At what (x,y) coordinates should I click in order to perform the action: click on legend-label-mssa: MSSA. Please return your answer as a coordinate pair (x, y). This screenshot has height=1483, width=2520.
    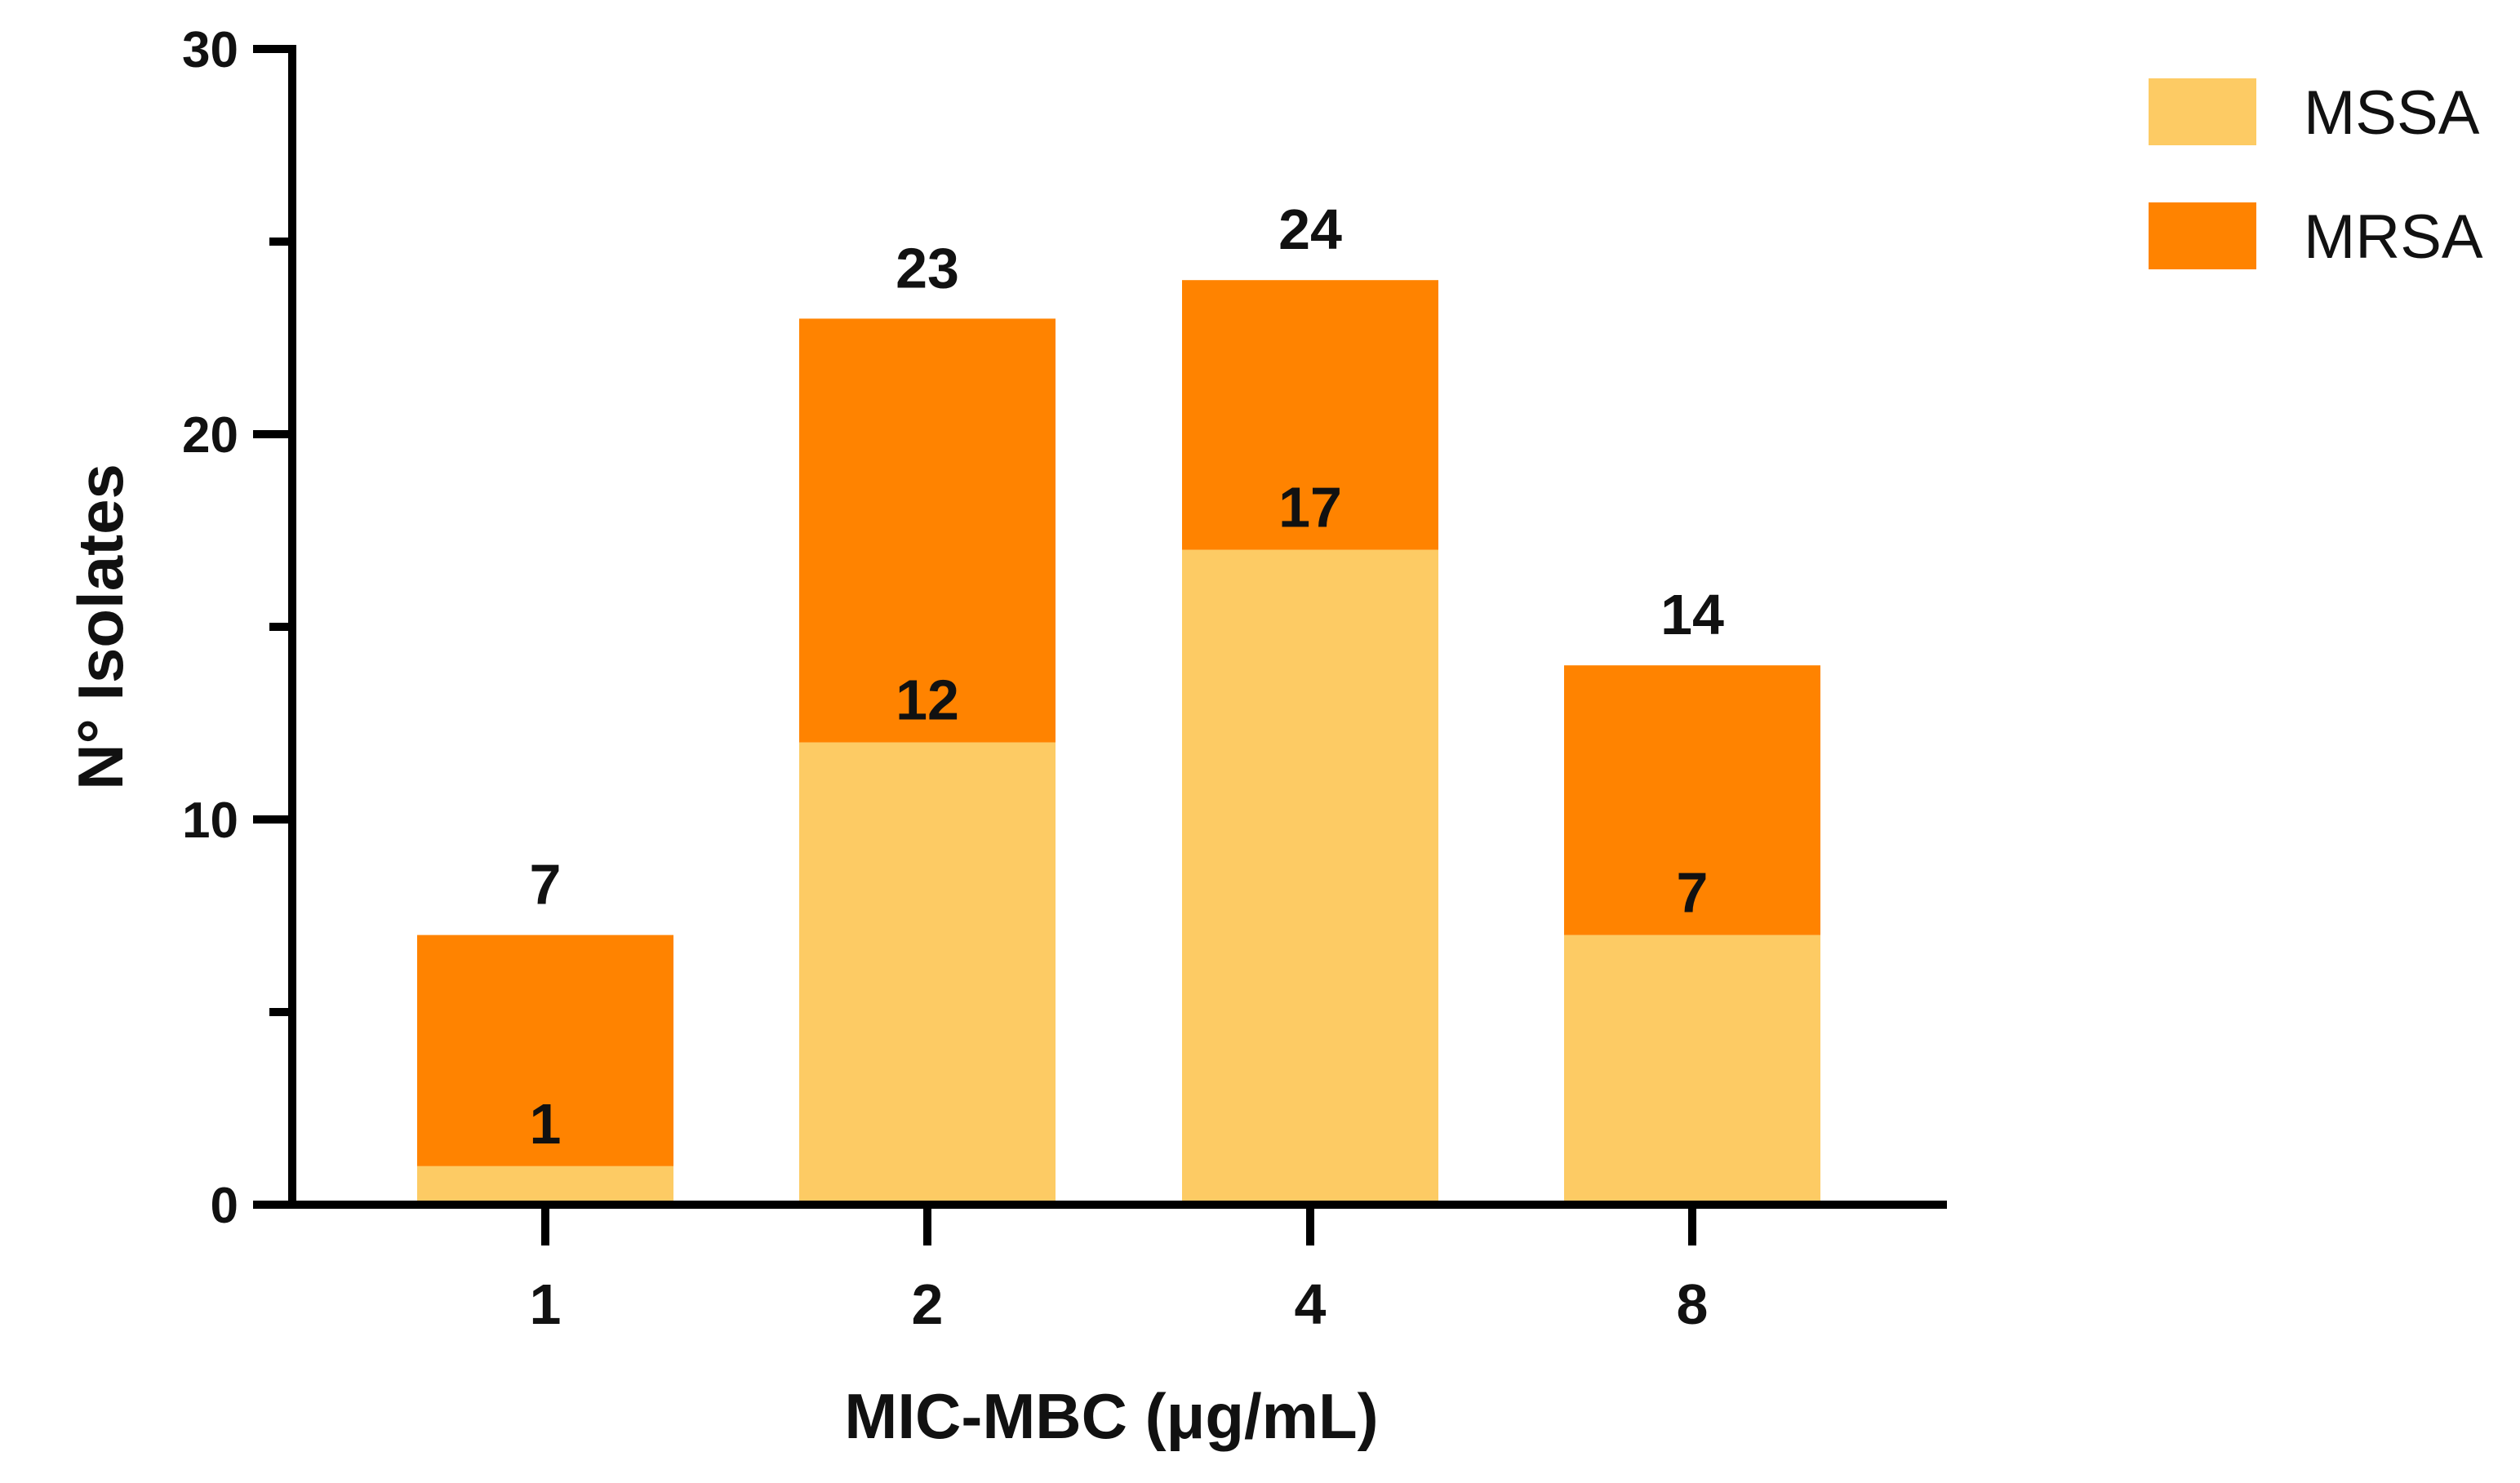
    Looking at the image, I should click on (2392, 113).